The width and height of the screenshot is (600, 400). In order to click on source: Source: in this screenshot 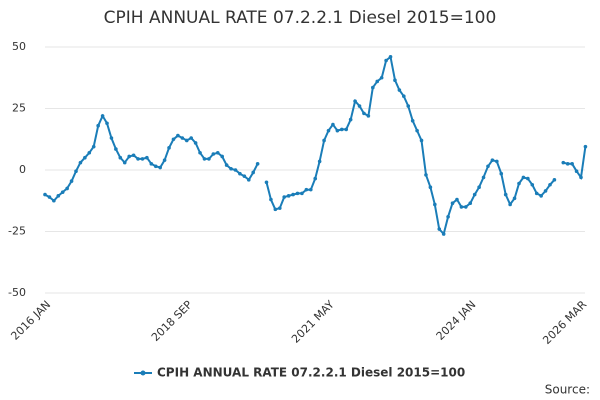, I will do `click(567, 390)`.